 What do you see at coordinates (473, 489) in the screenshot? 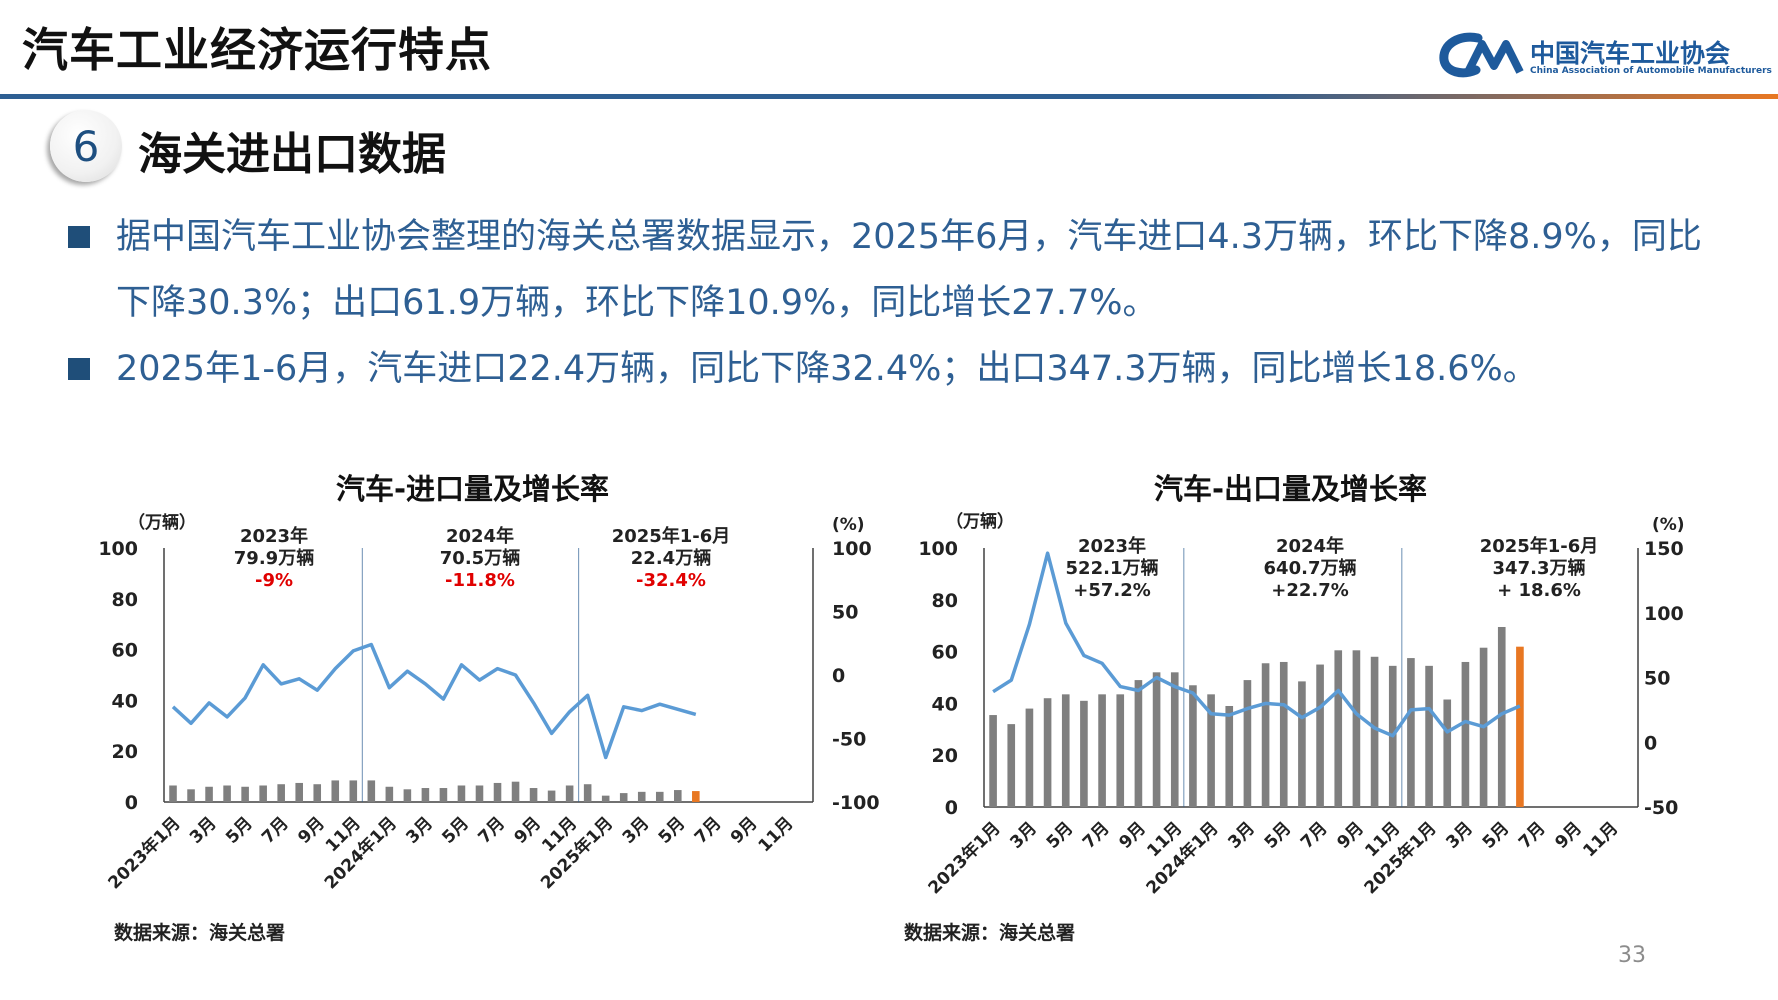
I see `import-chart-title: 汽车-进口量及增长率` at bounding box center [473, 489].